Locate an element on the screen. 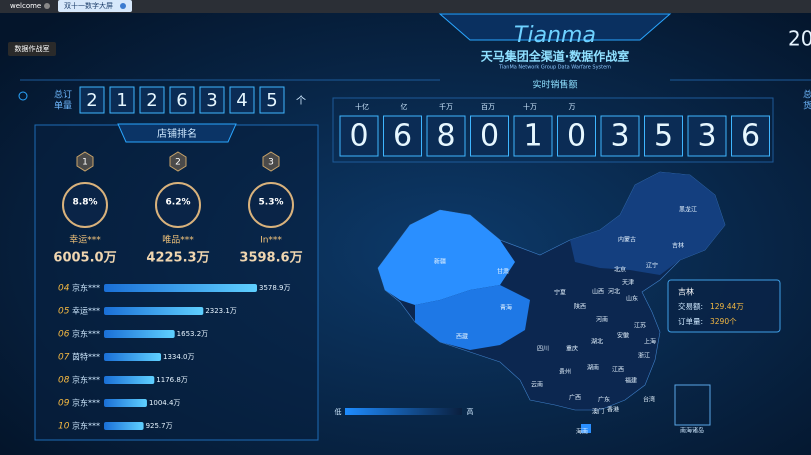  sales-digit: 1 is located at coordinates (532, 136).